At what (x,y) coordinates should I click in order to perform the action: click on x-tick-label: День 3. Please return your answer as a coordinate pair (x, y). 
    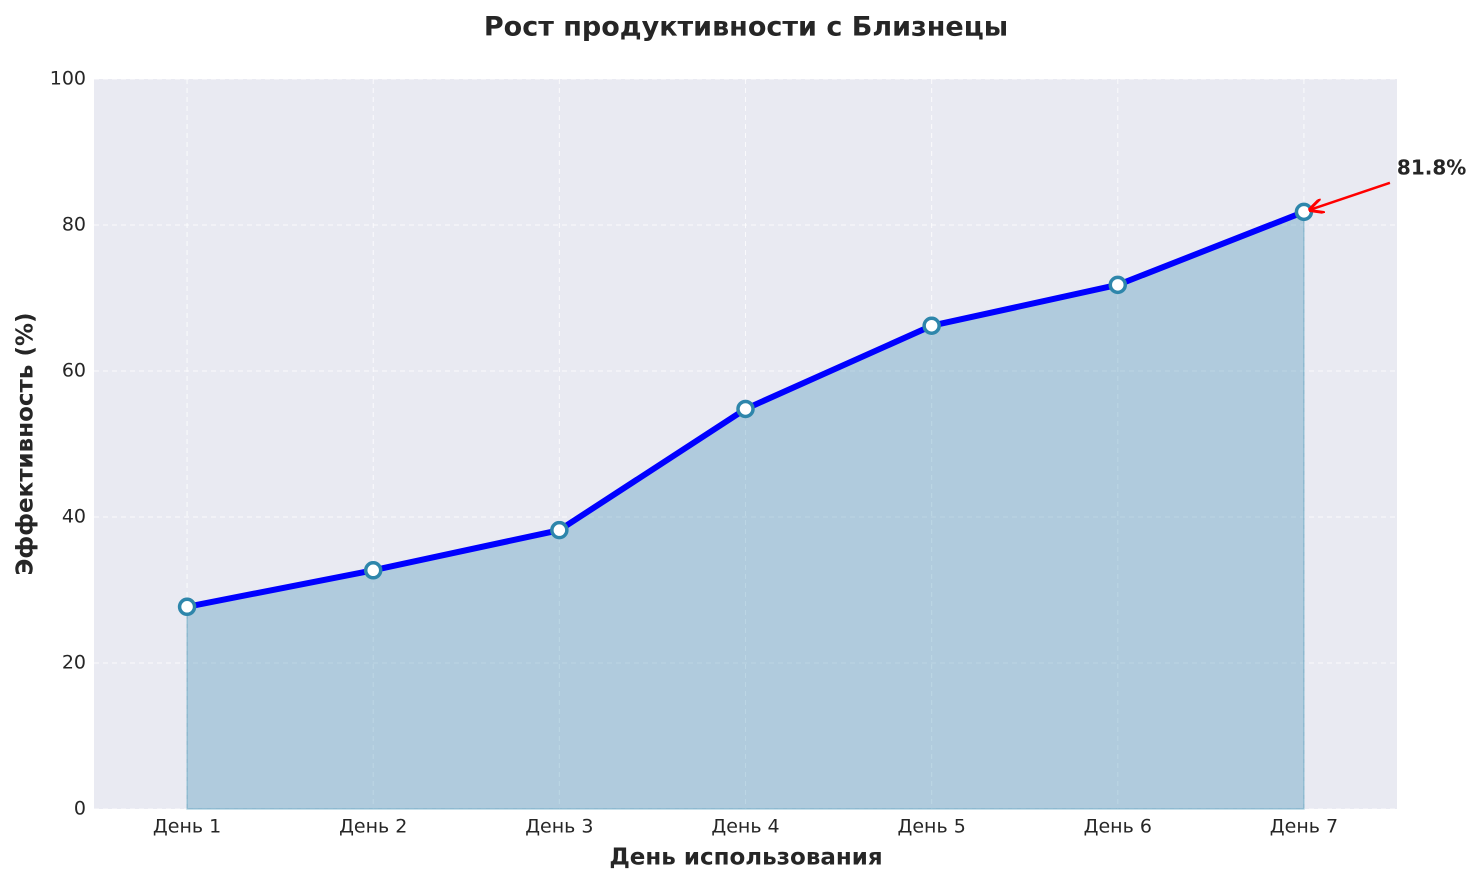
    Looking at the image, I should click on (559, 827).